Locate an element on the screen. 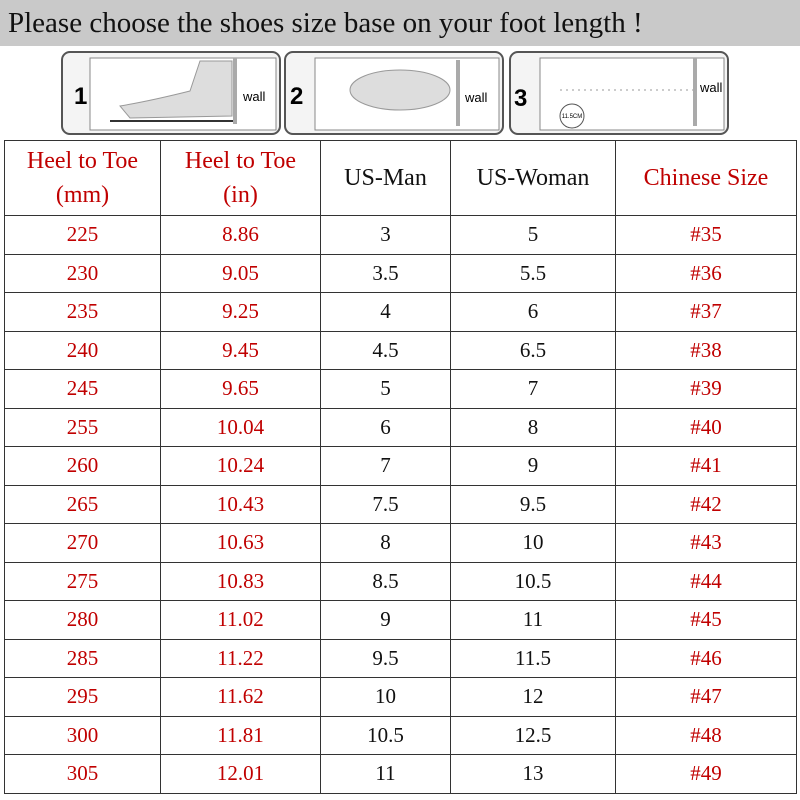  header-text: Chinese Size is located at coordinates (706, 178).